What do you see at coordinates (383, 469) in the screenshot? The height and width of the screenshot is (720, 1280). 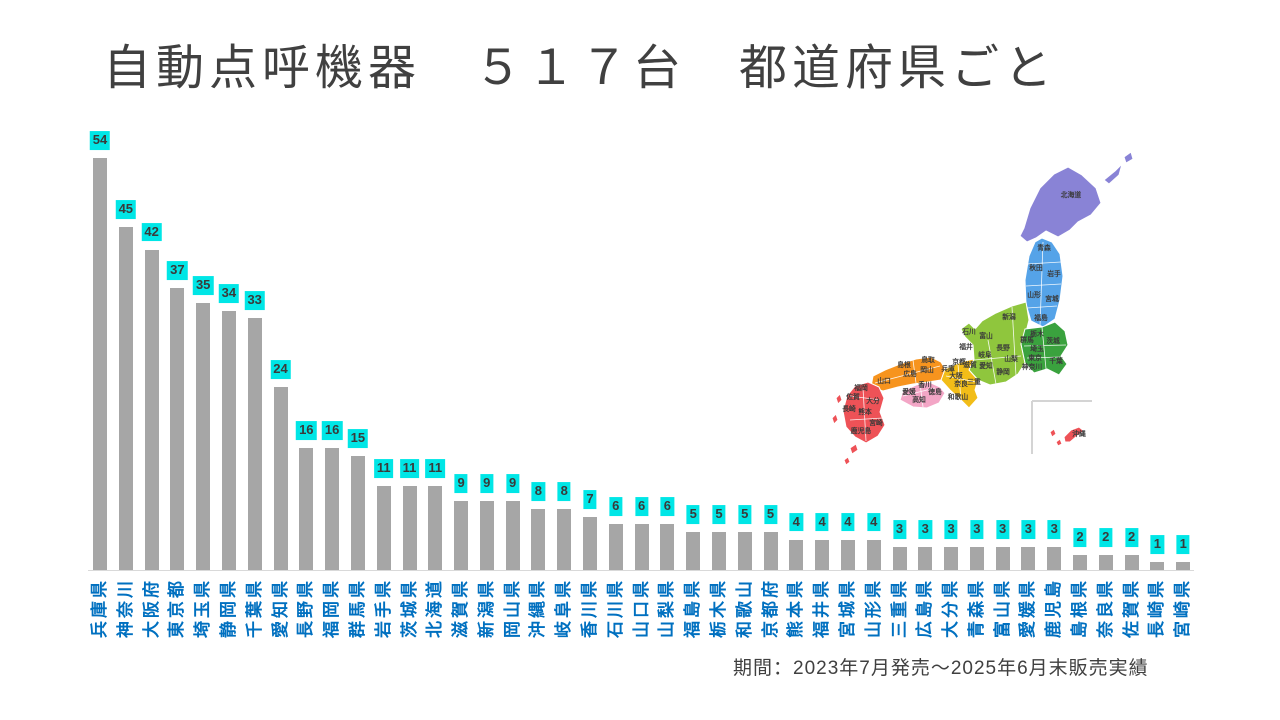 I see `bar-value-label: 11` at bounding box center [383, 469].